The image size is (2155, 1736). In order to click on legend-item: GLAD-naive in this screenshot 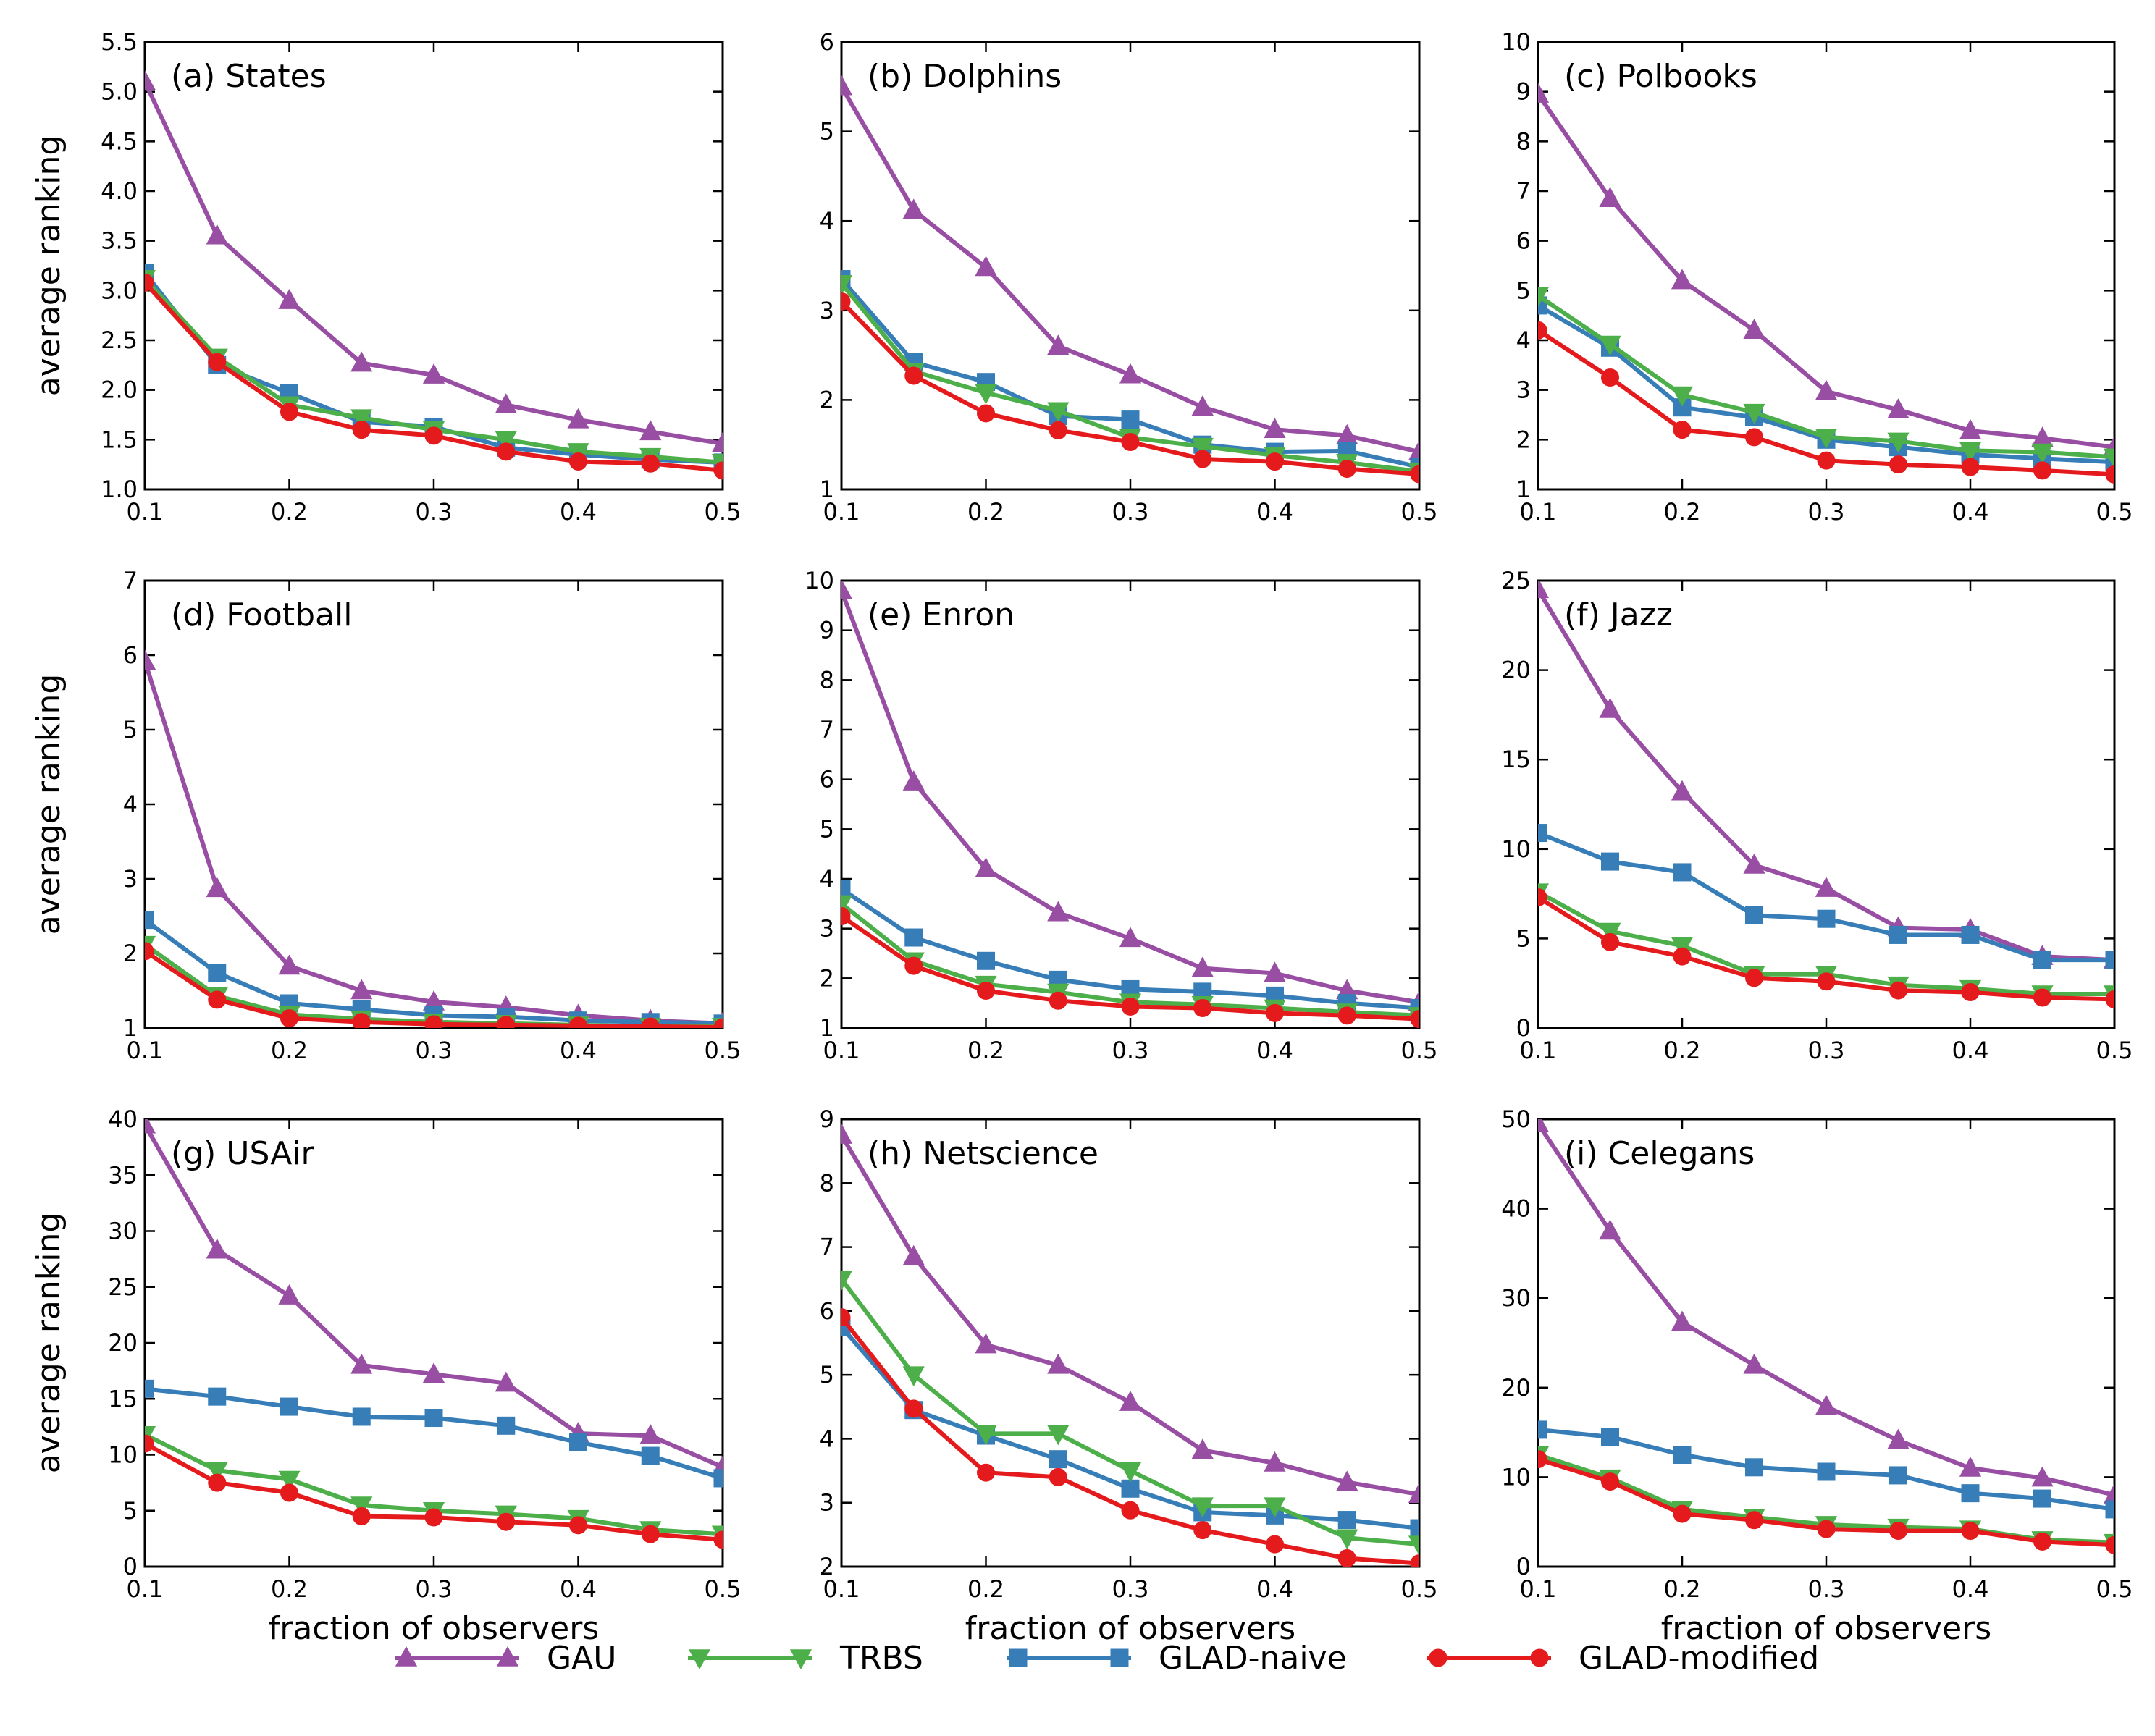, I will do `click(1177, 1658)`.